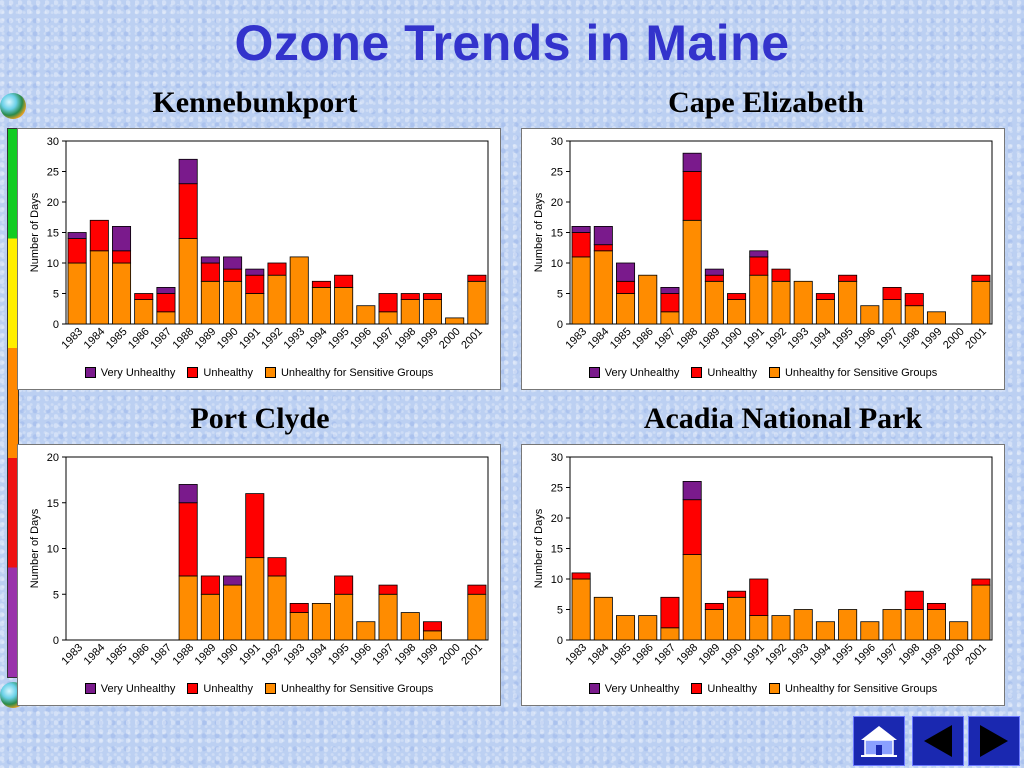  I want to click on home-button, so click(879, 741).